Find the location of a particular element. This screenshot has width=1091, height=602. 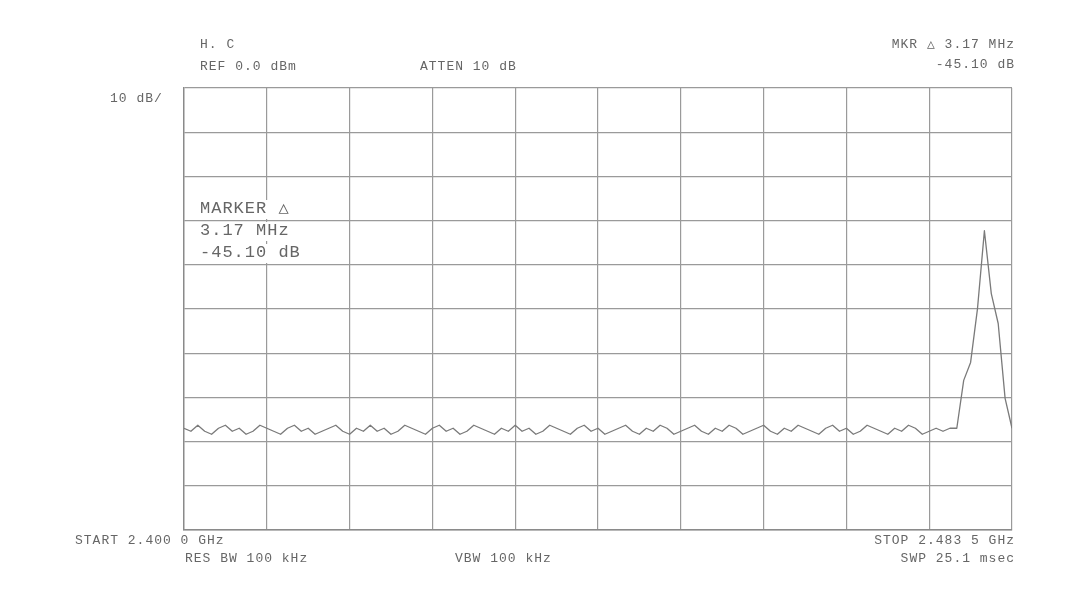

text: REF 0.0 dBm is located at coordinates (248, 67).